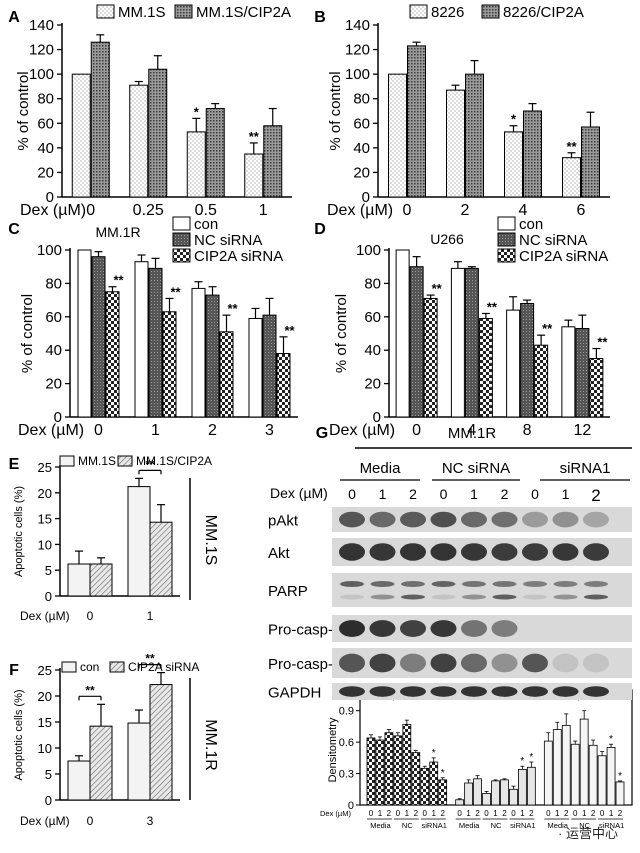 The height and width of the screenshot is (853, 640). What do you see at coordinates (333, 749) in the screenshot?
I see `y-axis-label: Densitometry` at bounding box center [333, 749].